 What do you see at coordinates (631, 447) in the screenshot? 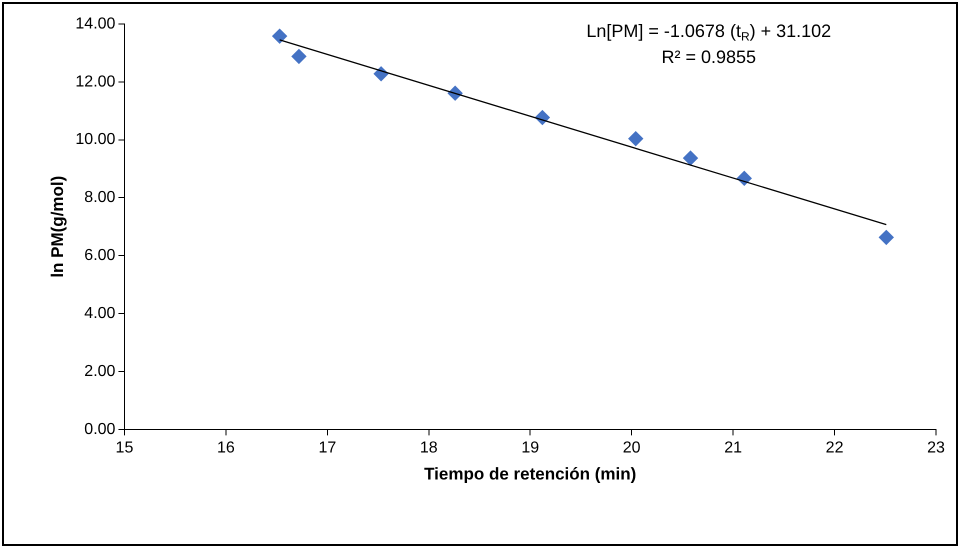
I see `x-tick-label: 20` at bounding box center [631, 447].